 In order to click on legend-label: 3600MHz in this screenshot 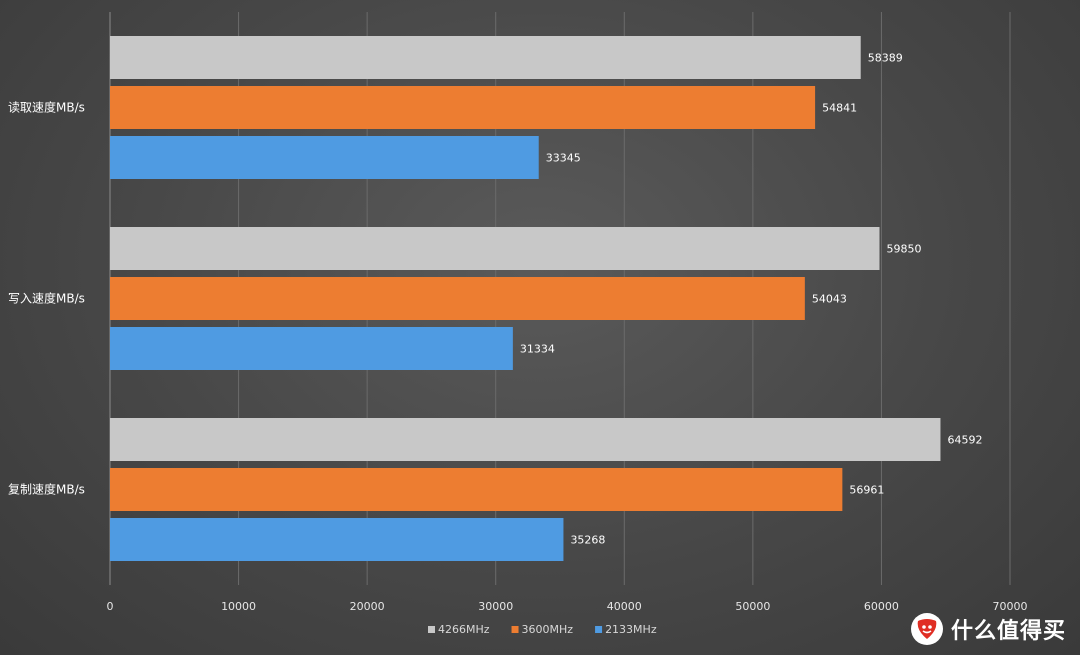, I will do `click(548, 629)`.